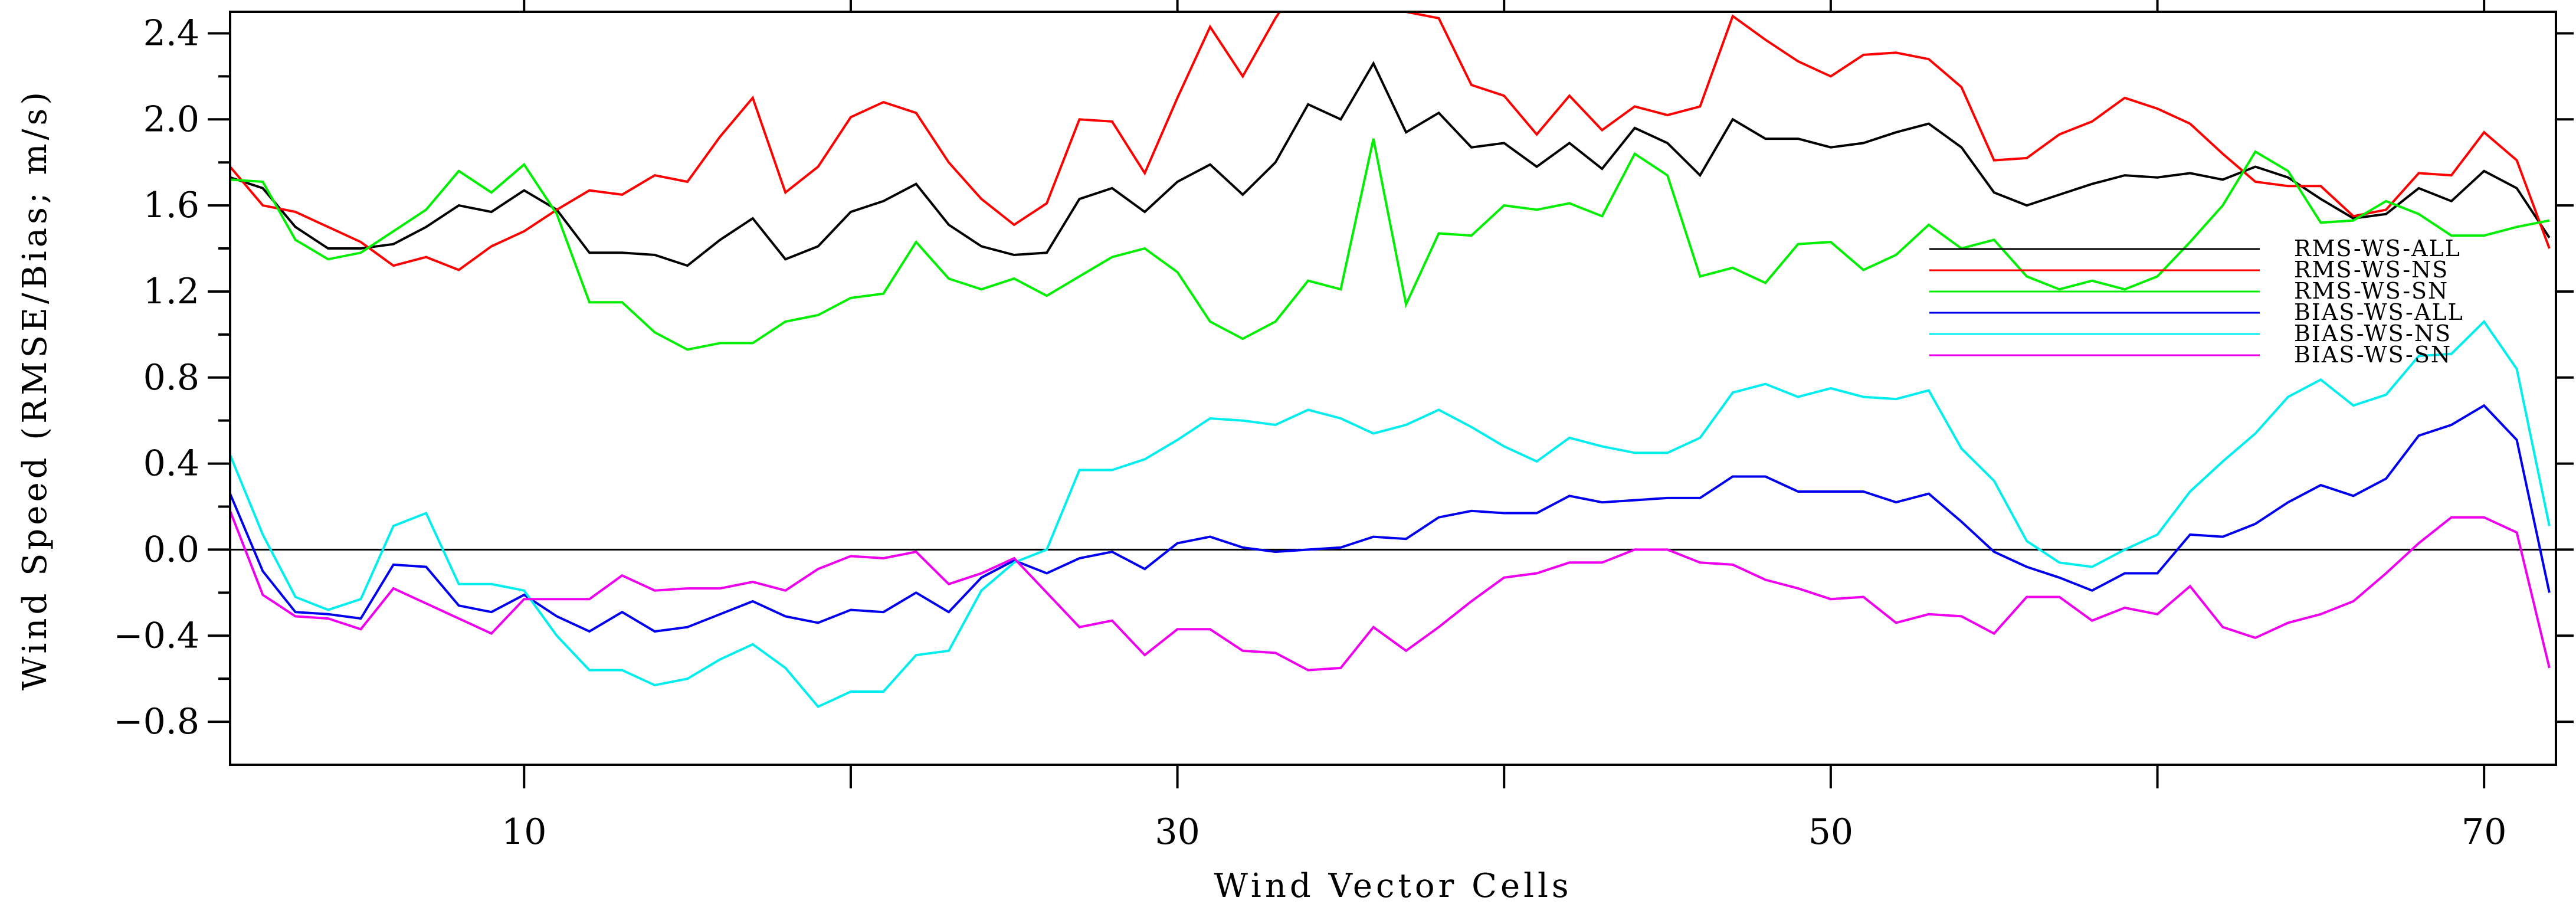  What do you see at coordinates (171, 119) in the screenshot?
I see `y-tick-label: 2.0` at bounding box center [171, 119].